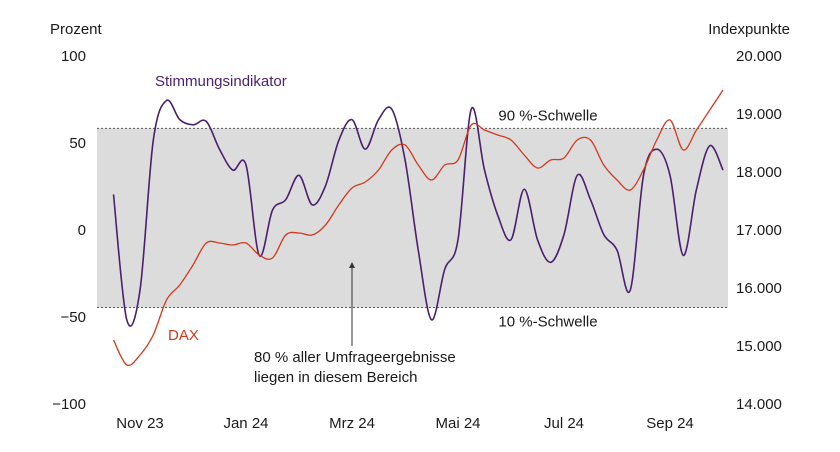 Image resolution: width=840 pixels, height=452 pixels. Describe the element at coordinates (221, 81) in the screenshot. I see `series-label: Stimmungsindikator` at that location.